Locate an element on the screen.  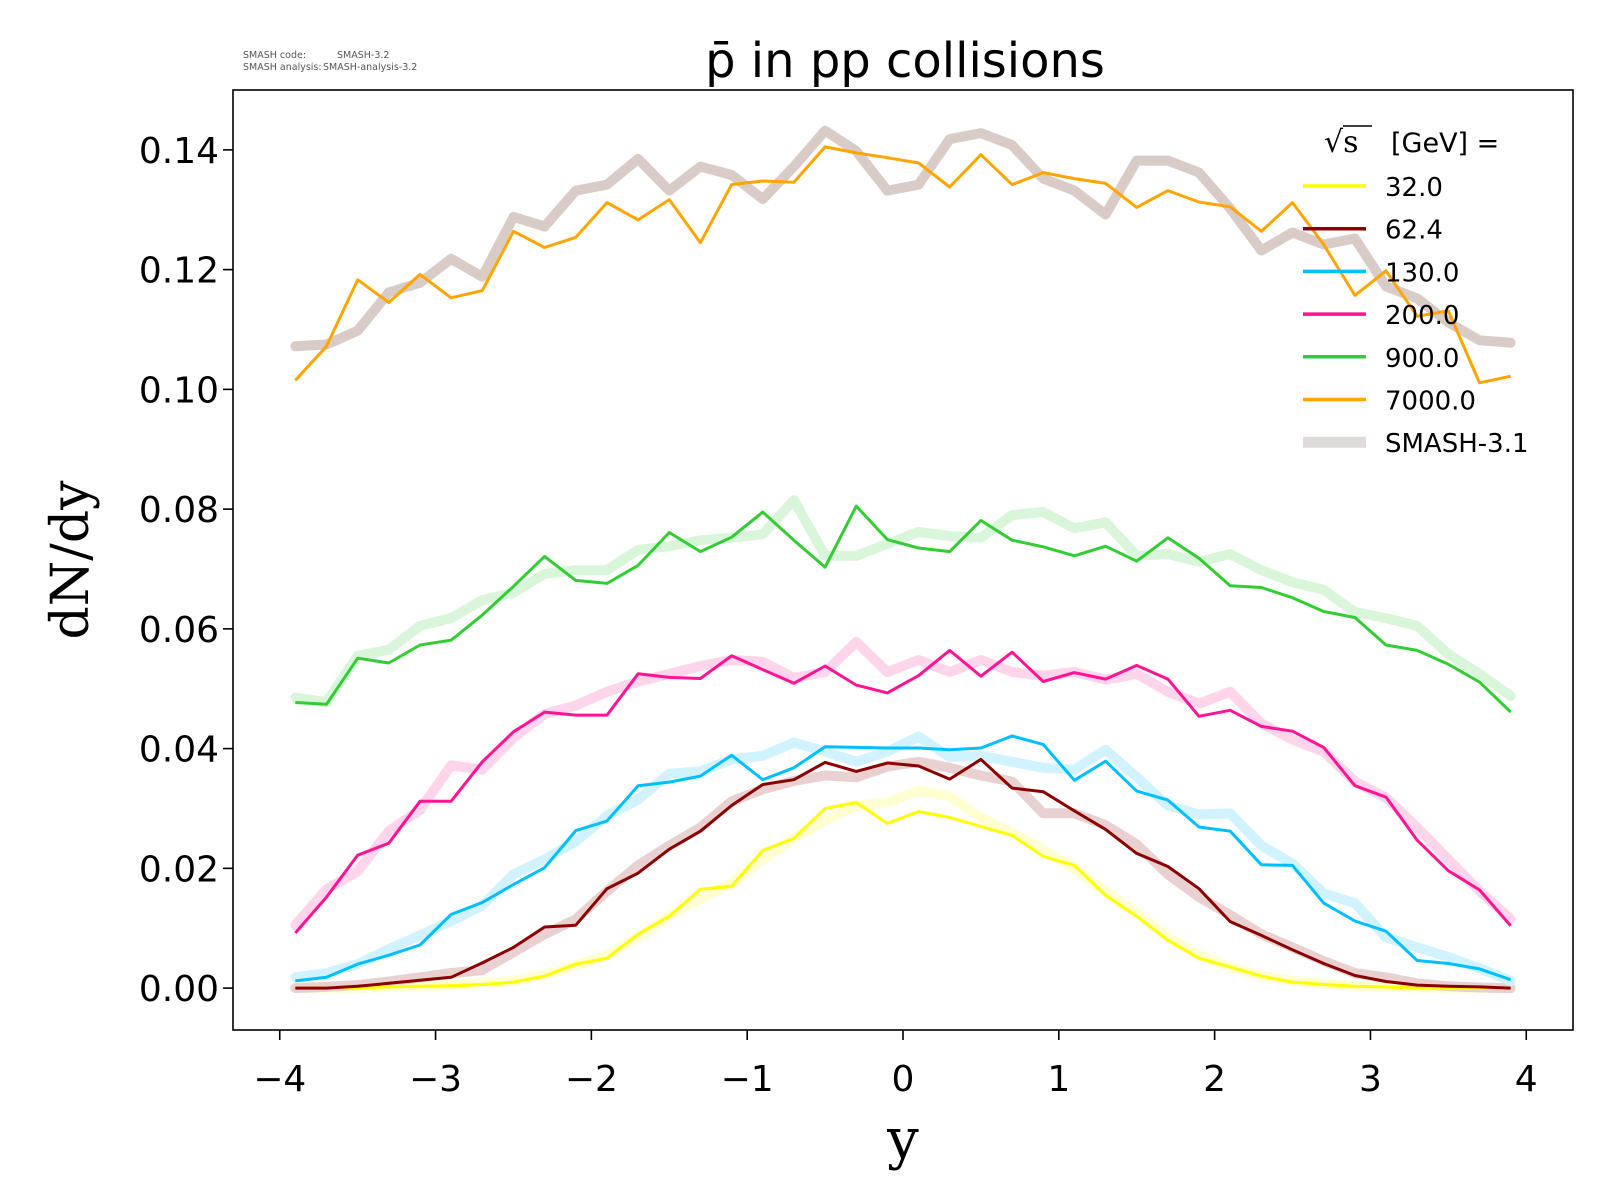
y-tick-label: 0.06 is located at coordinates (179, 630).